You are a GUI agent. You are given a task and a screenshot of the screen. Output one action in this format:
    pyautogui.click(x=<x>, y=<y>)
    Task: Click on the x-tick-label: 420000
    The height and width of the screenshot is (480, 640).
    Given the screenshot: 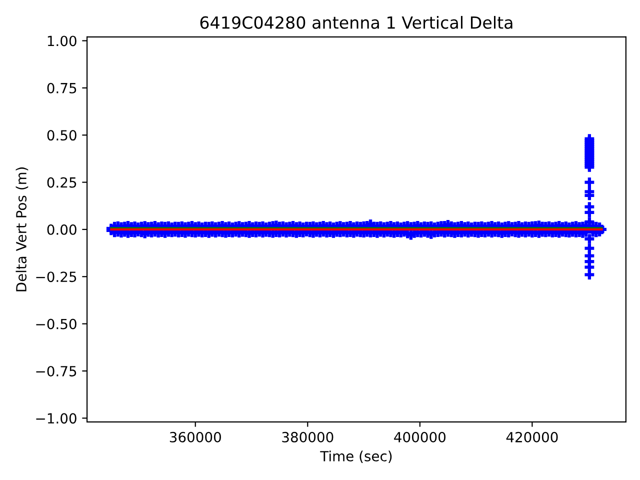 What is the action you would take?
    pyautogui.click(x=532, y=437)
    